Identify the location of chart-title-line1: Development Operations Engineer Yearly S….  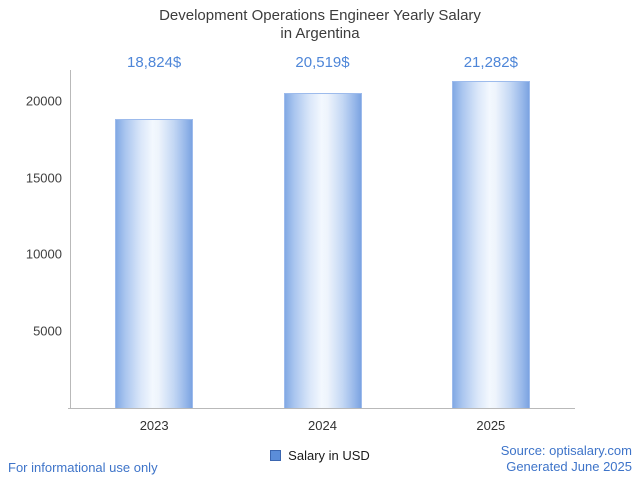
(320, 15).